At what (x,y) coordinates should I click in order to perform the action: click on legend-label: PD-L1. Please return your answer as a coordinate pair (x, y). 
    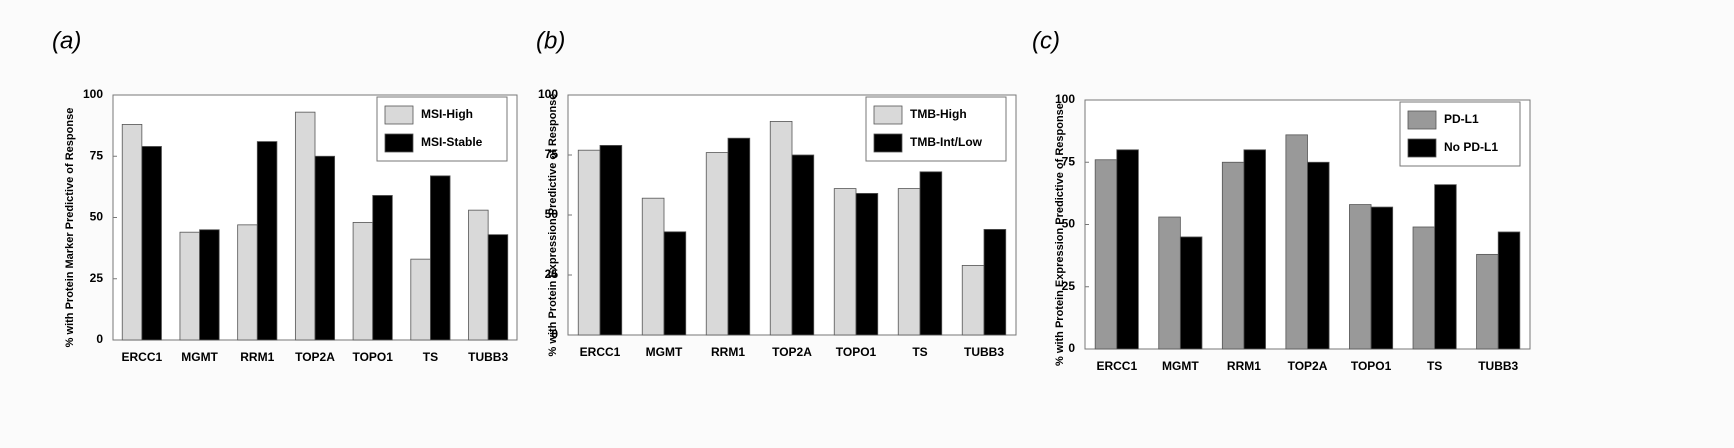
    Looking at the image, I should click on (1461, 119).